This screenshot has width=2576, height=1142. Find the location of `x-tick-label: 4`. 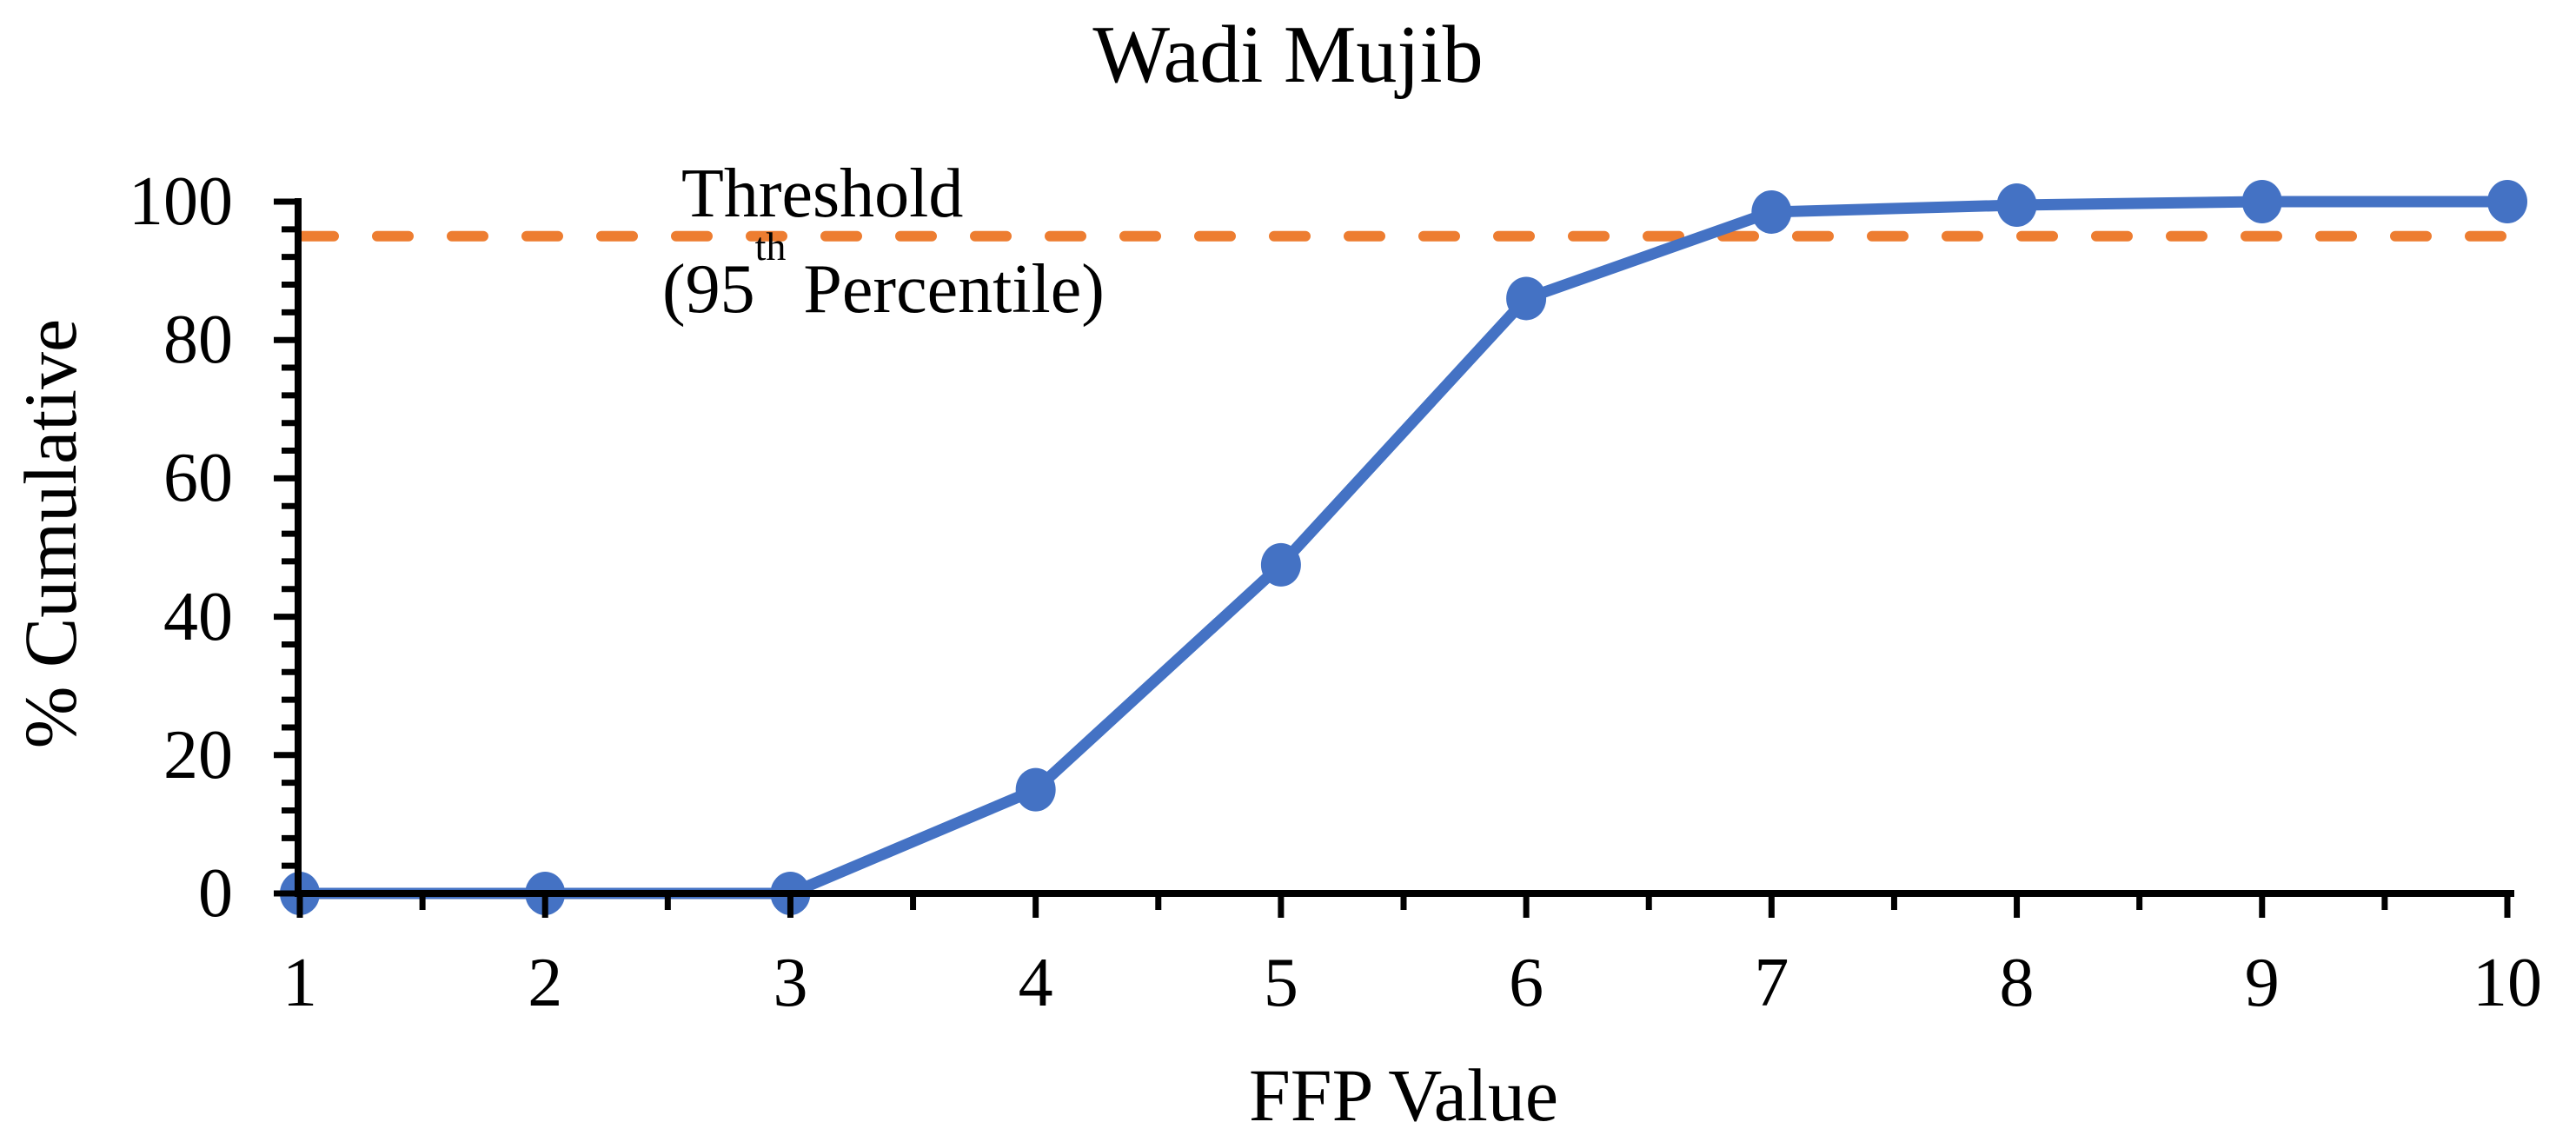

x-tick-label: 4 is located at coordinates (1035, 983).